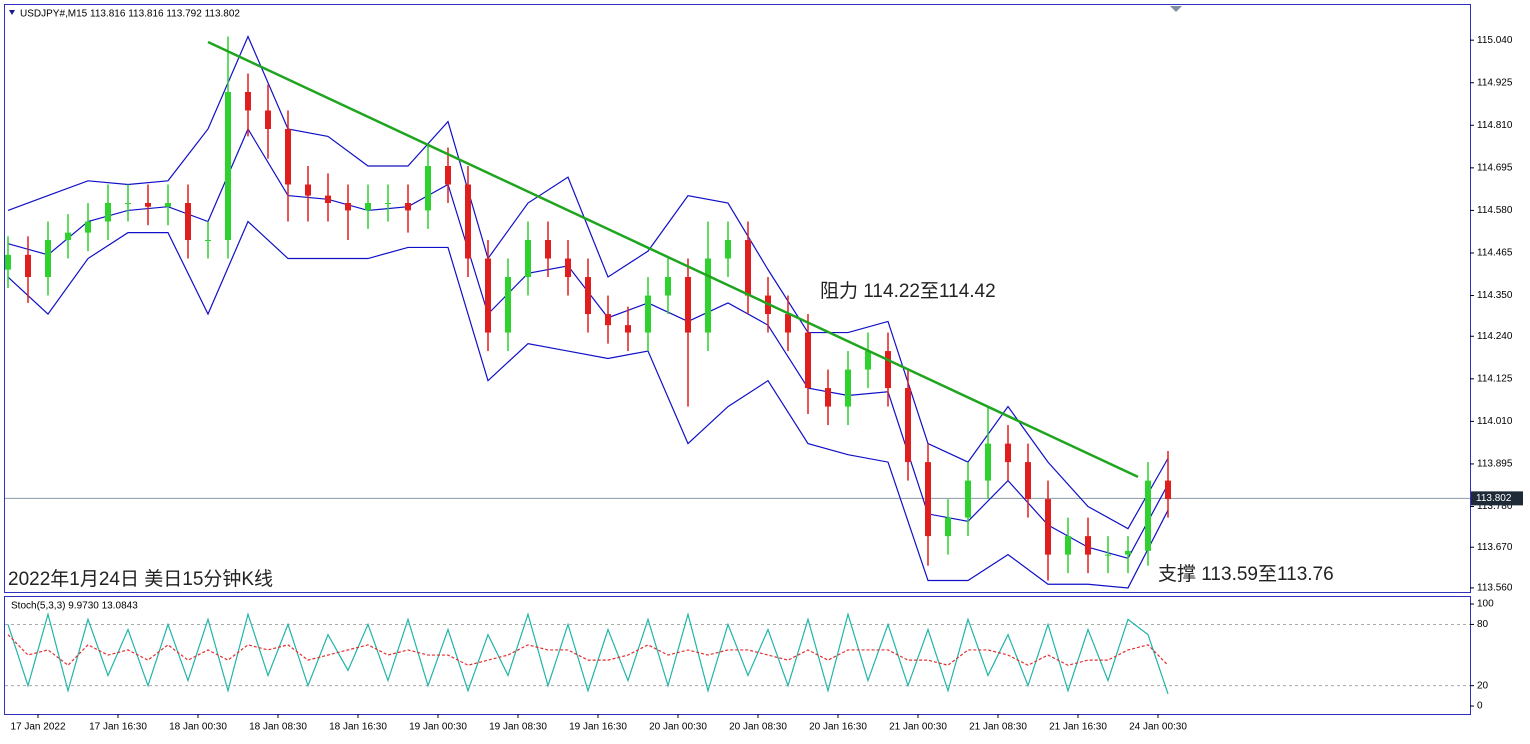  Describe the element at coordinates (1495, 82) in the screenshot. I see `y-tick-label: 114.925` at that location.